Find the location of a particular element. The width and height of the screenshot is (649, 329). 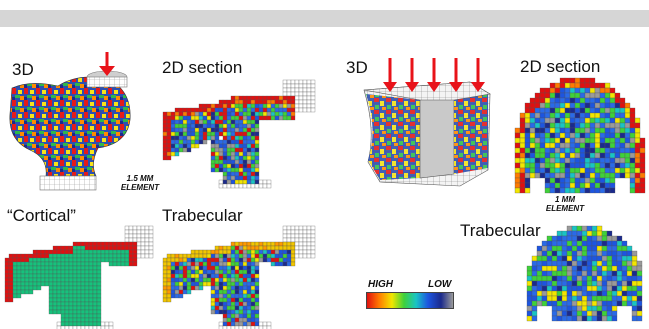

femur-3d-model is located at coordinates (70, 121).